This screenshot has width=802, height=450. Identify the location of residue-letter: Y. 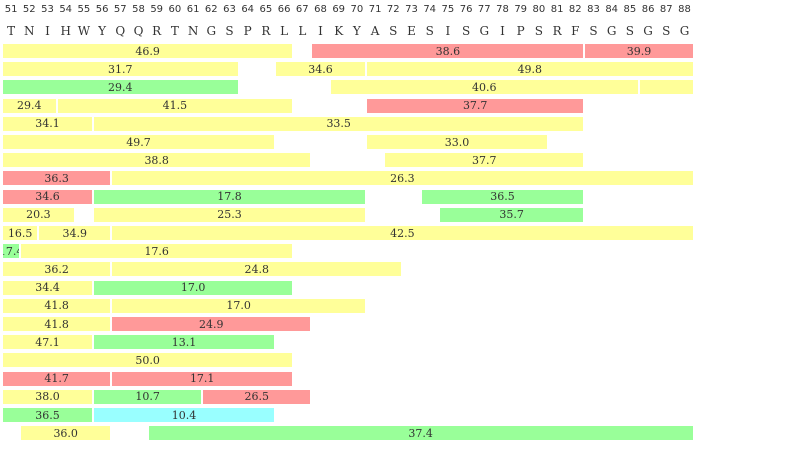
(102, 31).